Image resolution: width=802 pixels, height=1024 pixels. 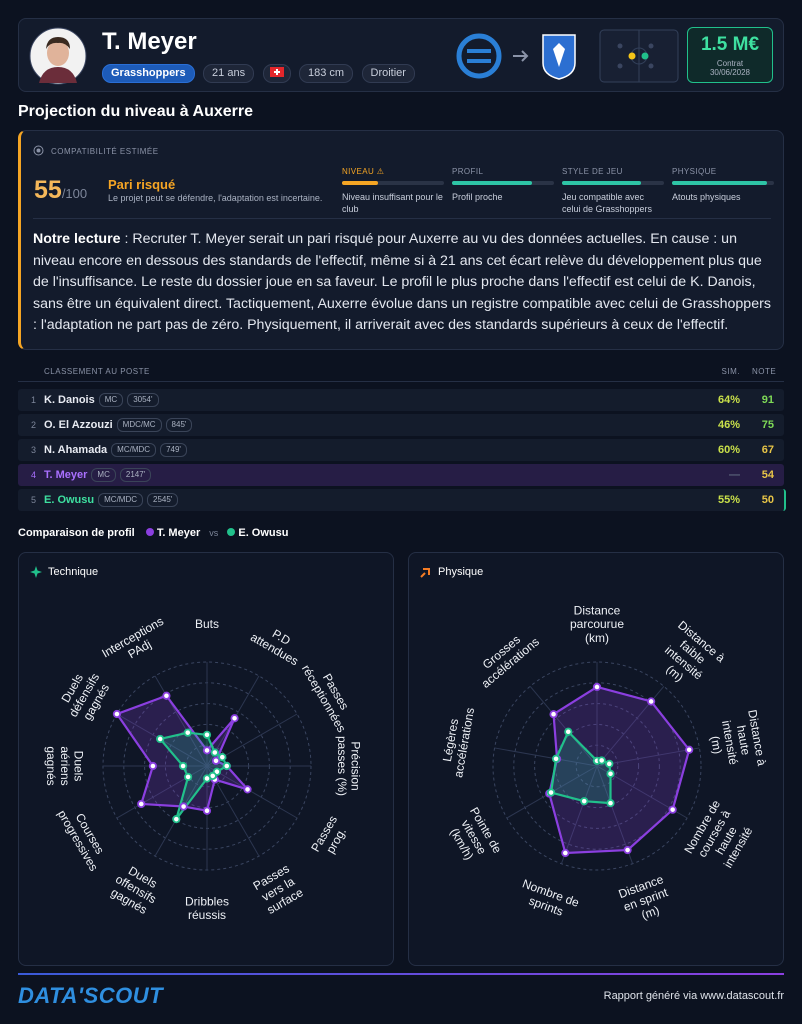 I want to click on comparison-title: Comparaison de profil, so click(x=76, y=533).